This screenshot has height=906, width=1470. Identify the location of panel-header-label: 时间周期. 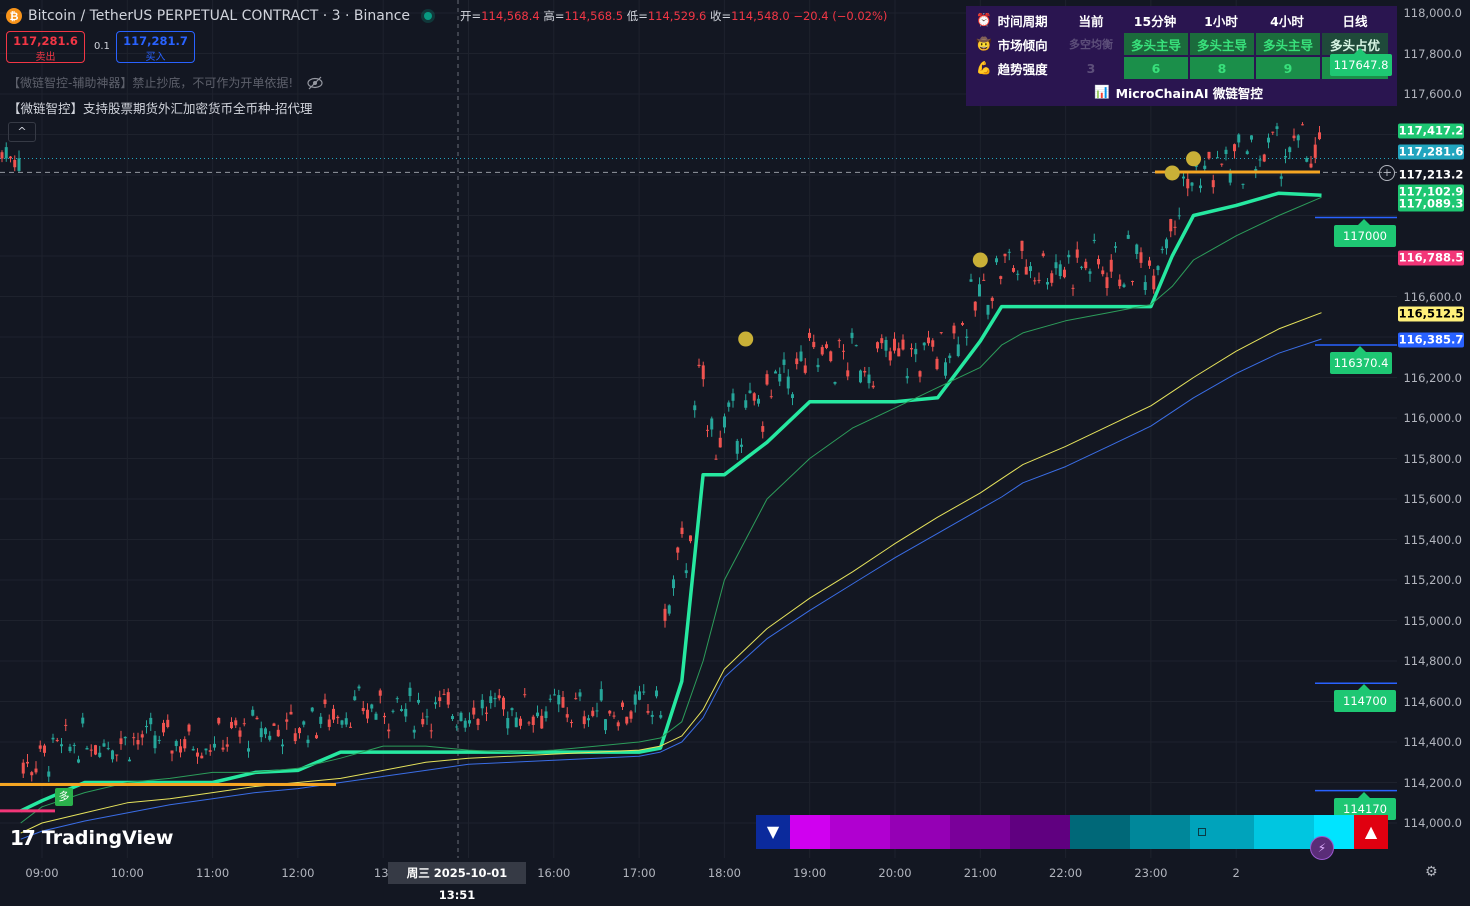
(1022, 21).